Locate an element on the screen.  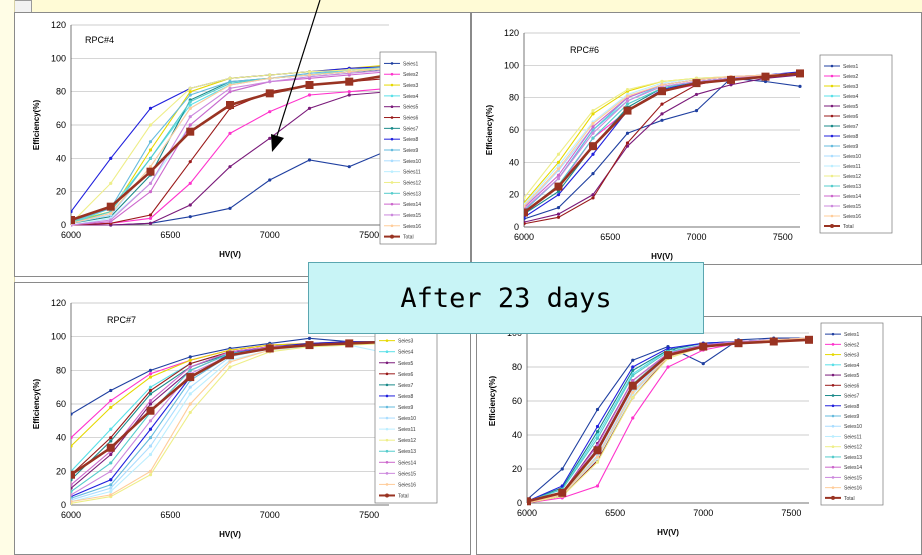
x-tick-label: 6000 is located at coordinates (71, 515).